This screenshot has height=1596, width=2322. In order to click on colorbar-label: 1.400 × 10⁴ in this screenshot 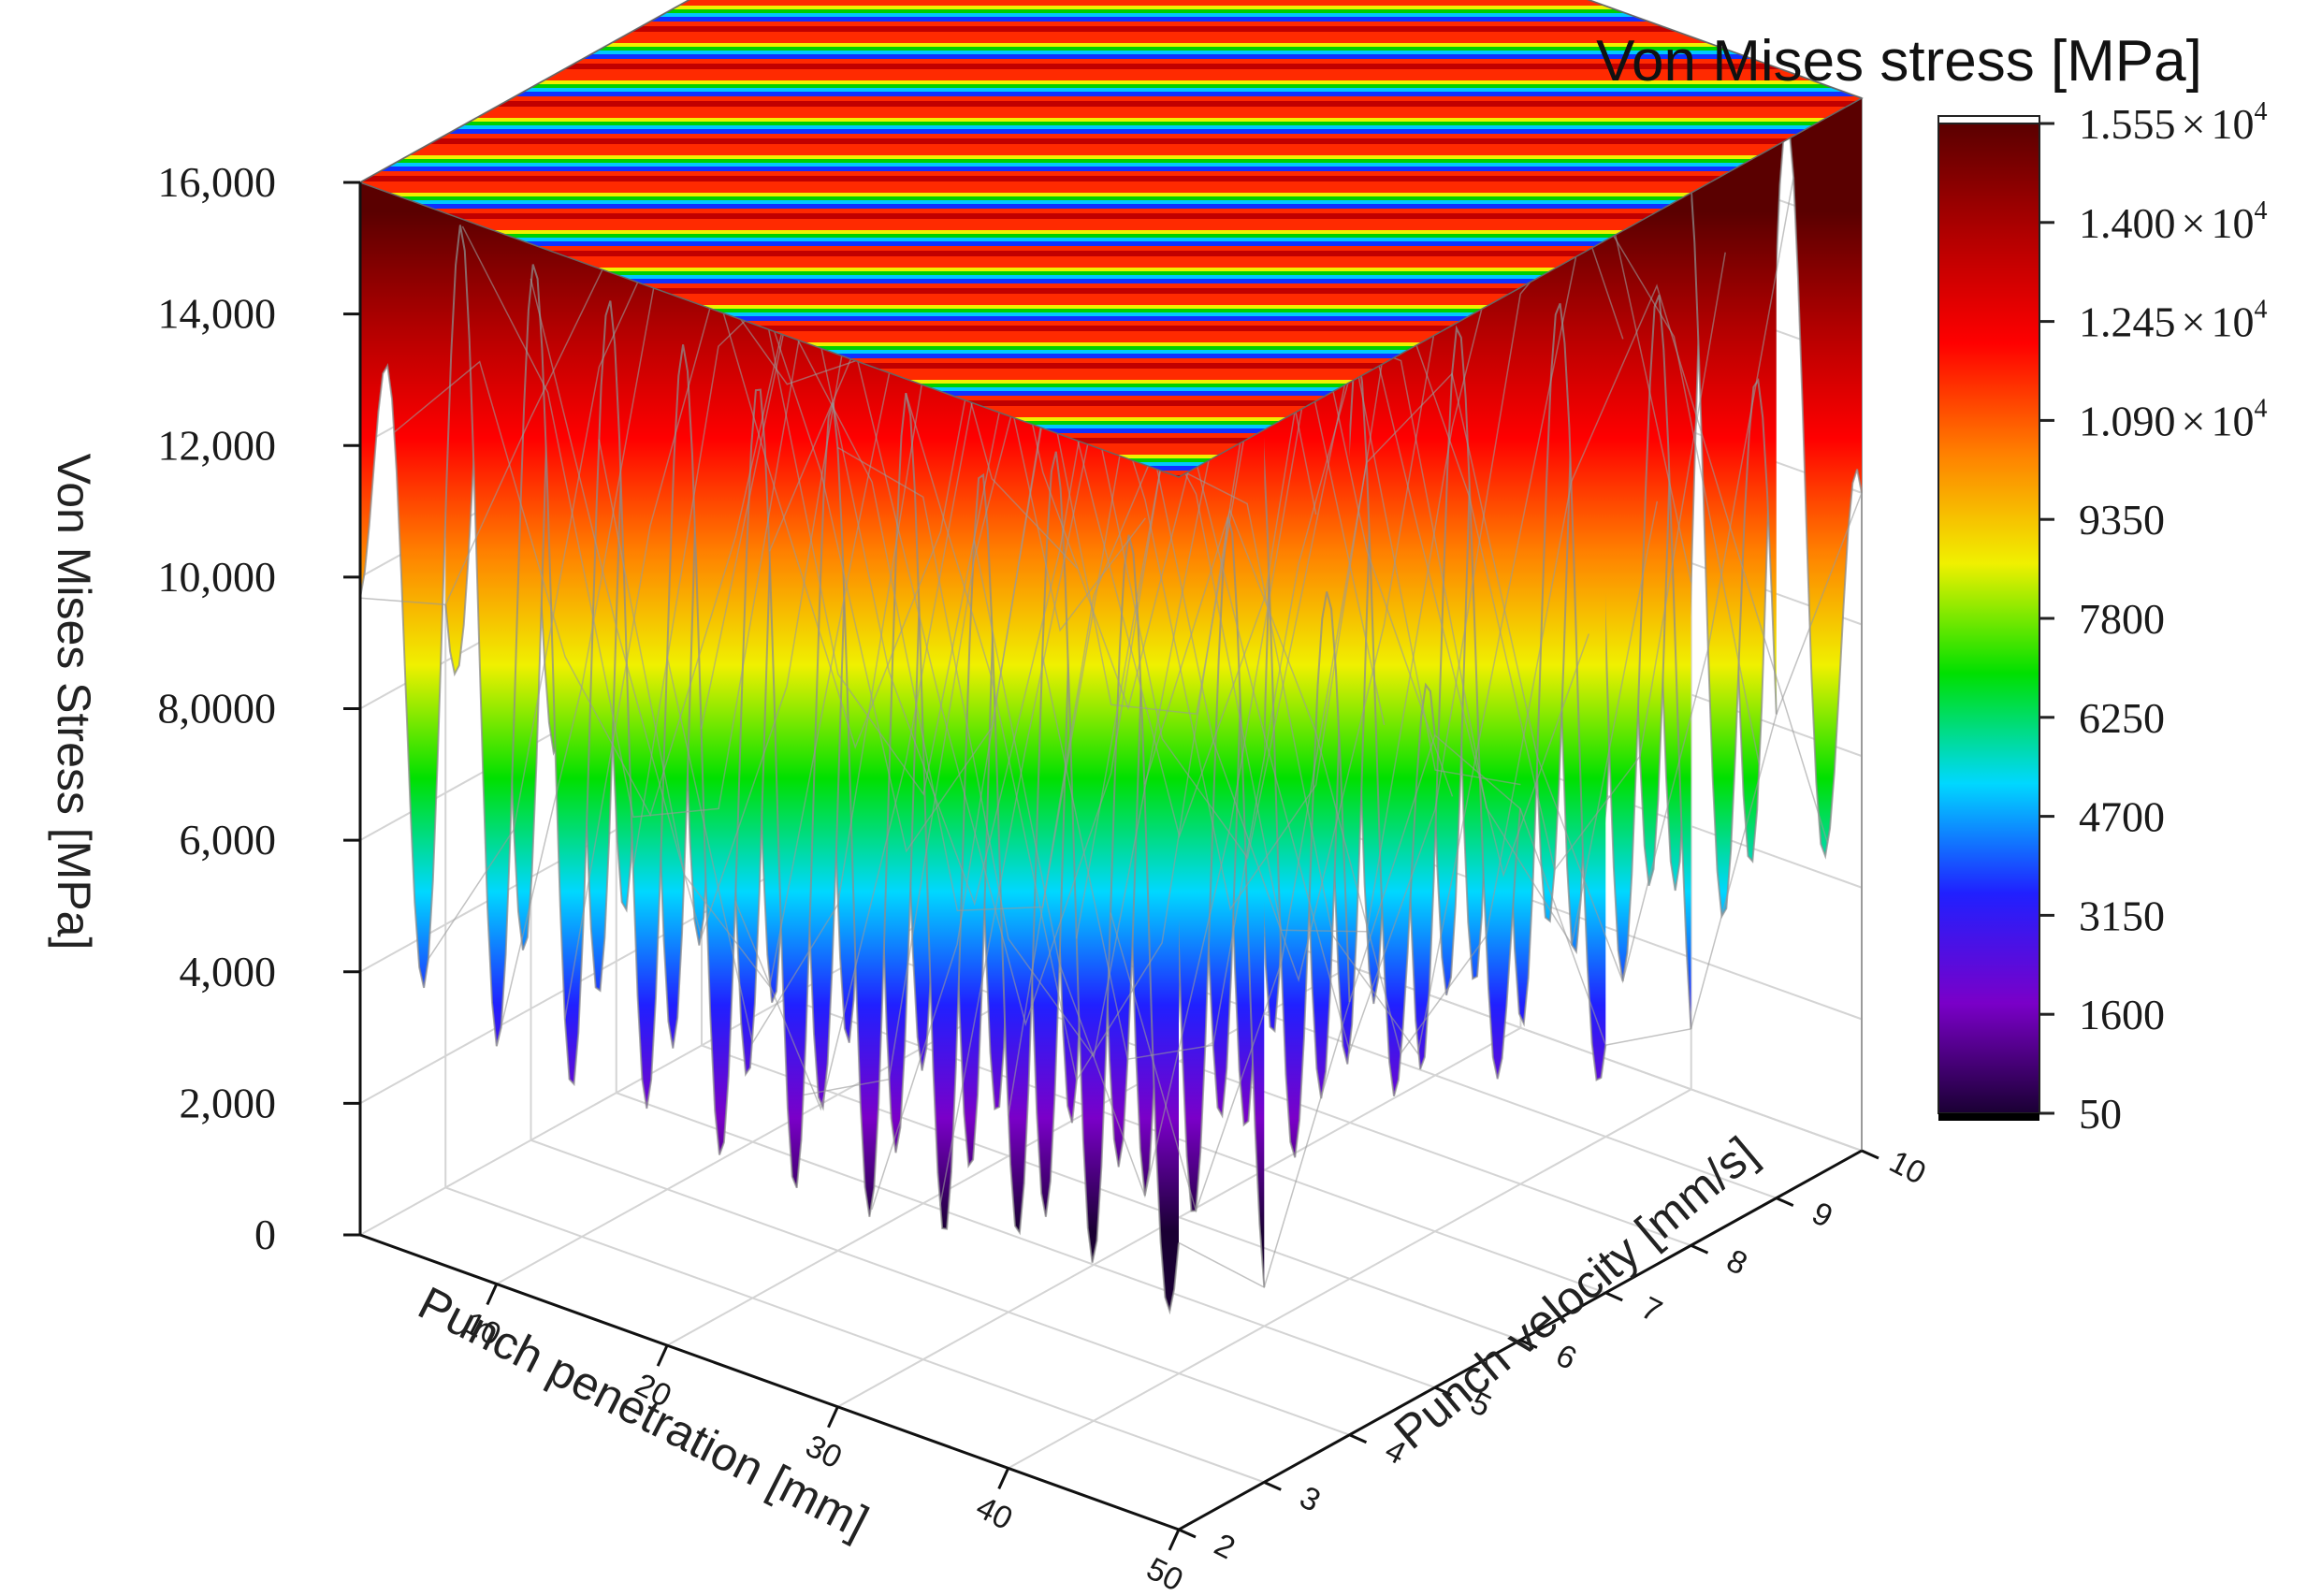, I will do `click(2173, 221)`.